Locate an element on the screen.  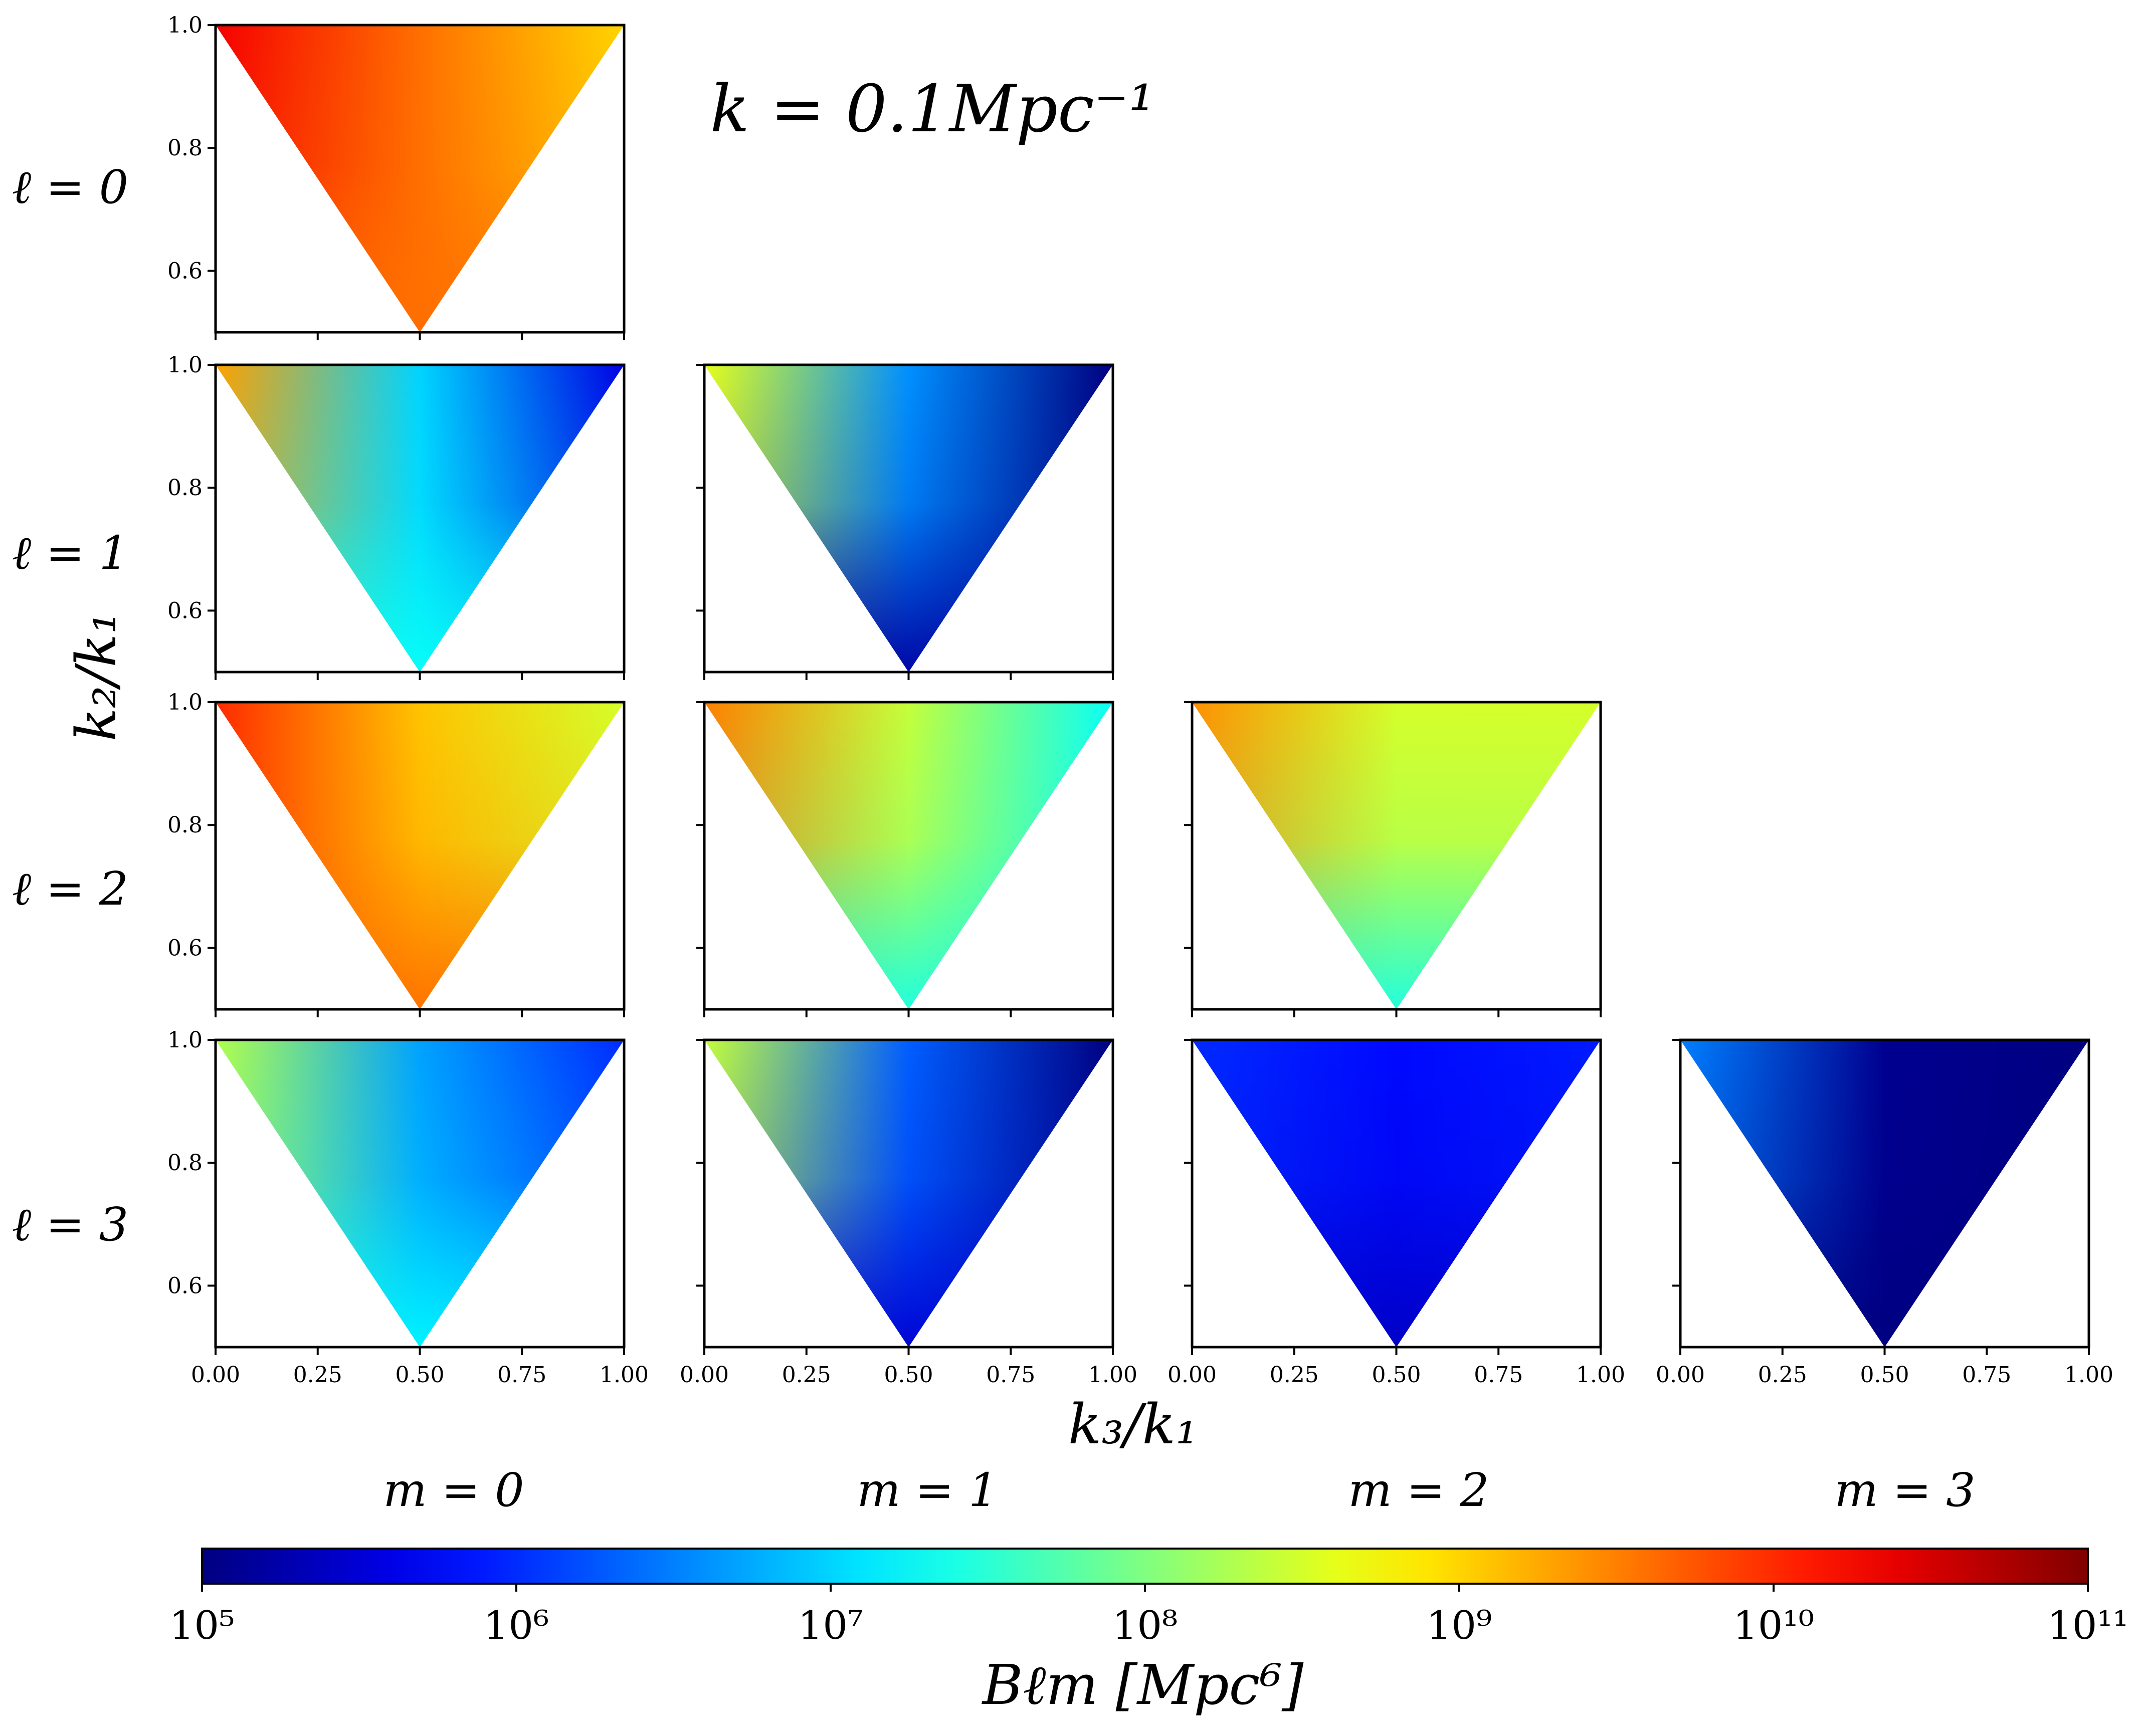
colorbar-tick-label: 10⁹ is located at coordinates (1459, 1626).